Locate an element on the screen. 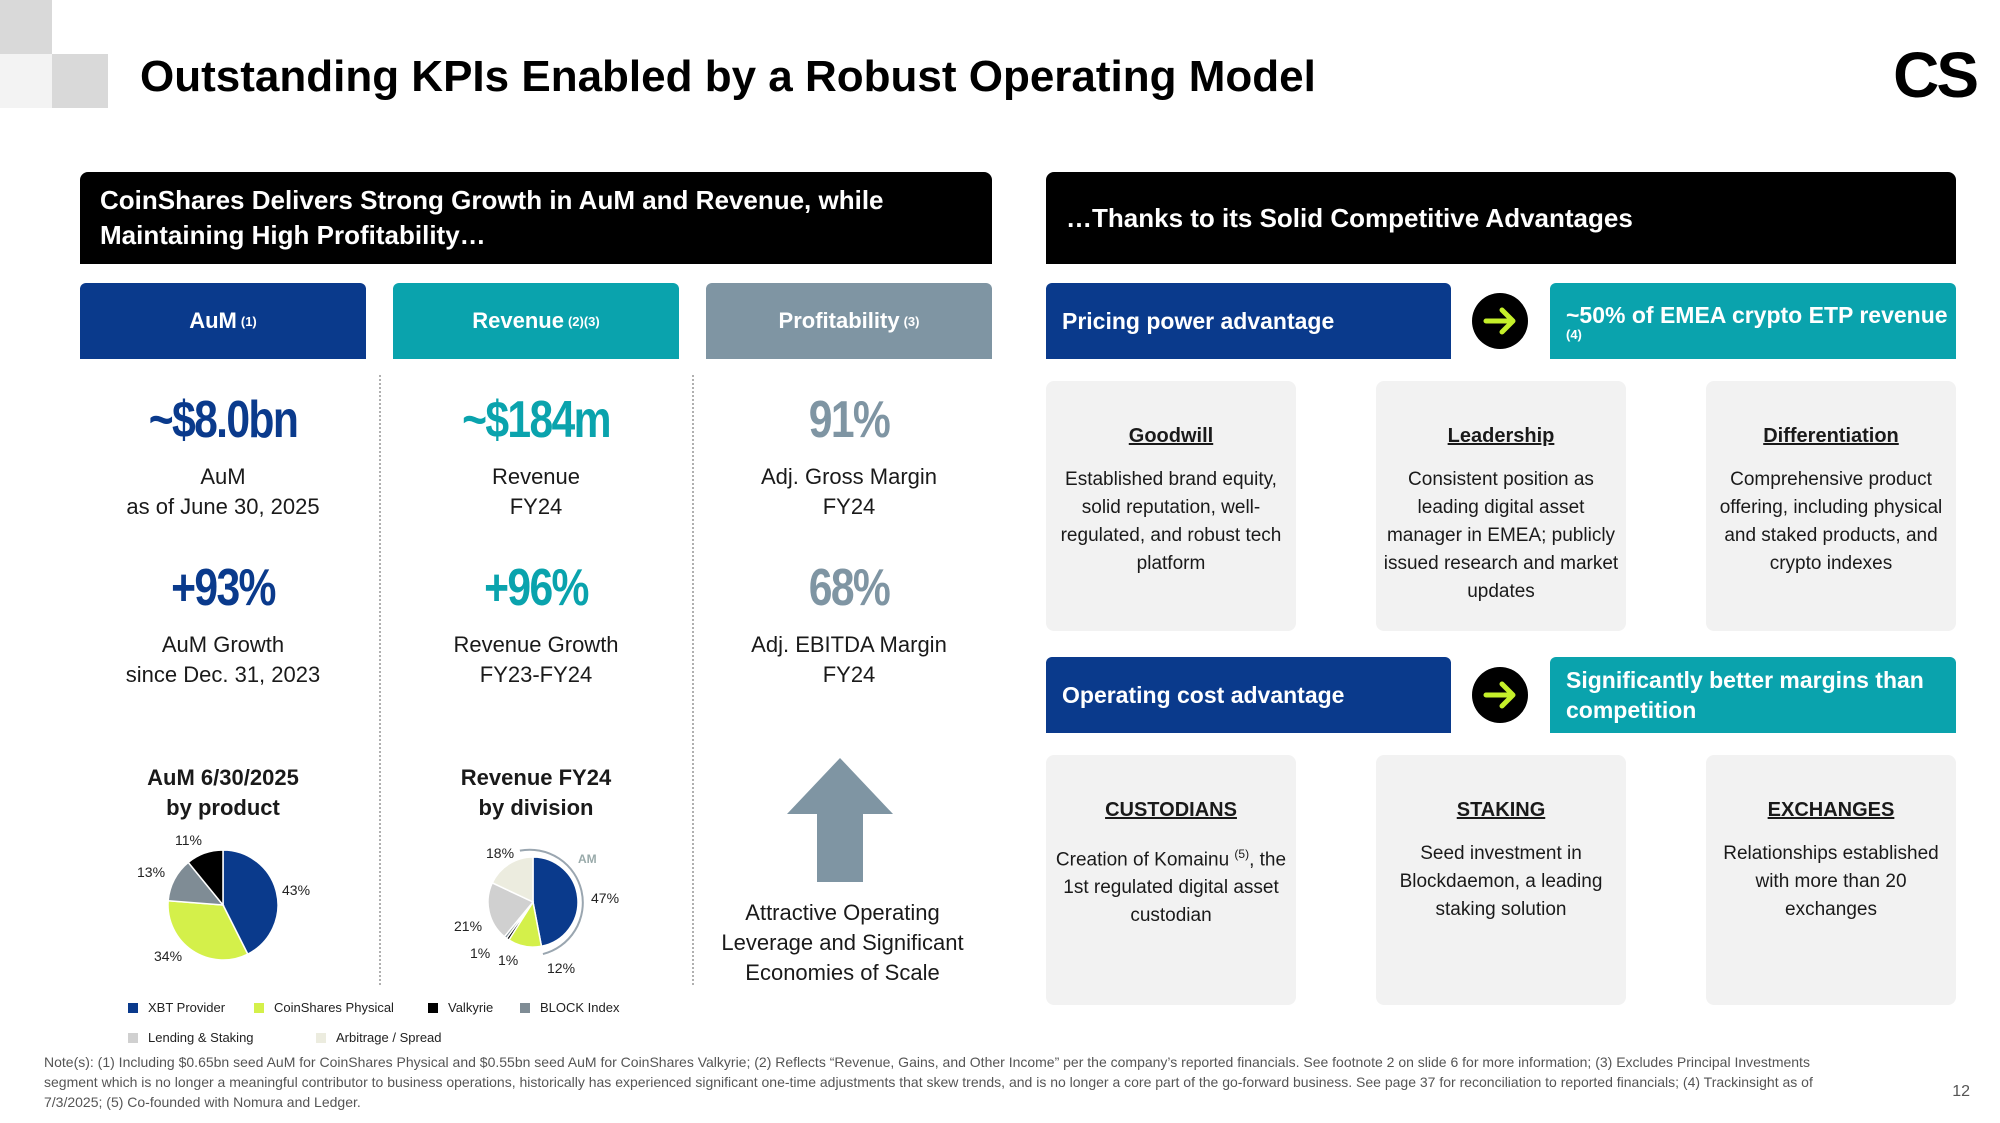 The image size is (2000, 1123). card-title: Leadership is located at coordinates (1501, 436).